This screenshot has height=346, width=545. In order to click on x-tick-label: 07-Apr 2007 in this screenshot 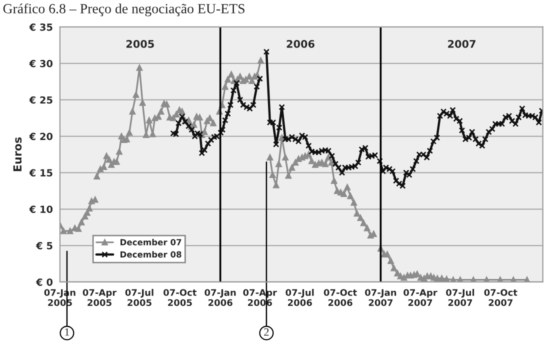, I will do `click(421, 297)`.